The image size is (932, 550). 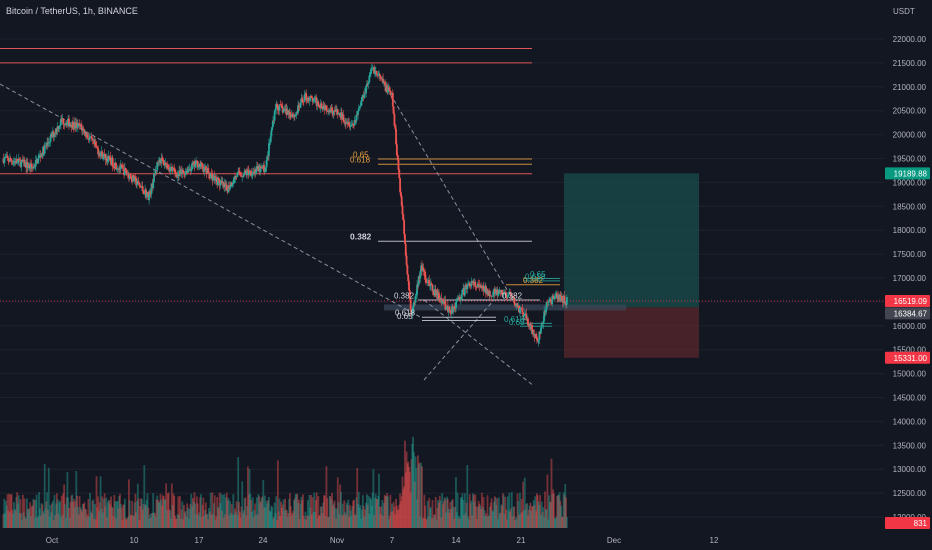 I want to click on time-axis: Oct 10 17 24 Nov 7 14 21 Dec 12, so click(x=382, y=540).